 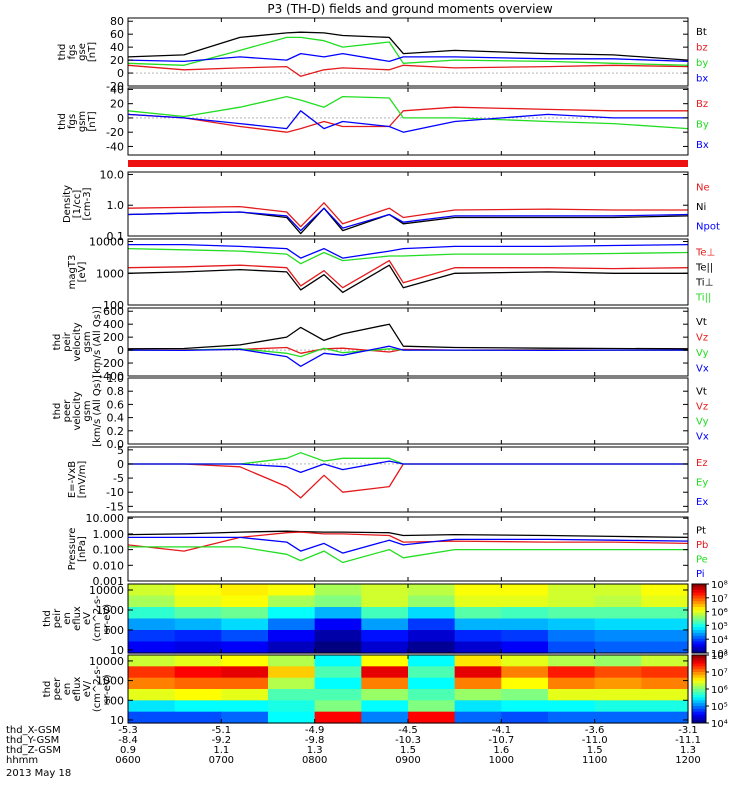 I want to click on legend-entry-0: Ez, so click(x=702, y=463).